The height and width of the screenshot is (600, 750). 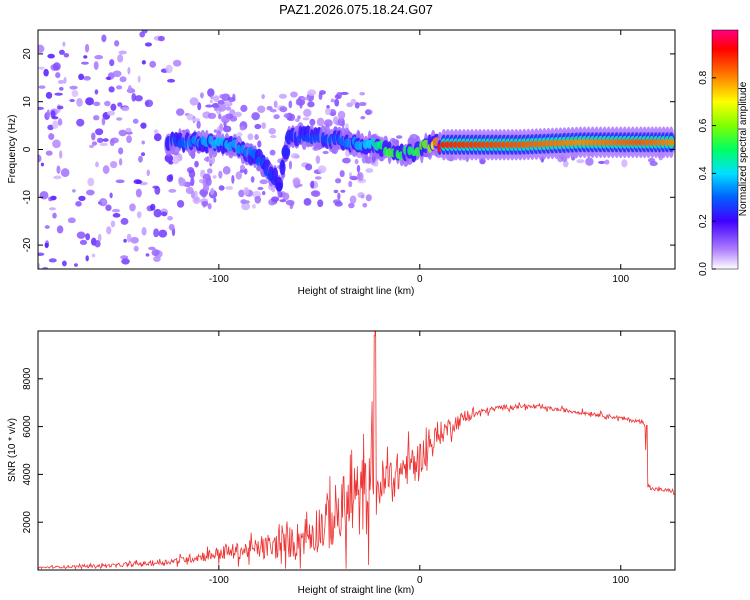 I want to click on snr-ylabel: SNR (10 * v/v), so click(x=12, y=450).